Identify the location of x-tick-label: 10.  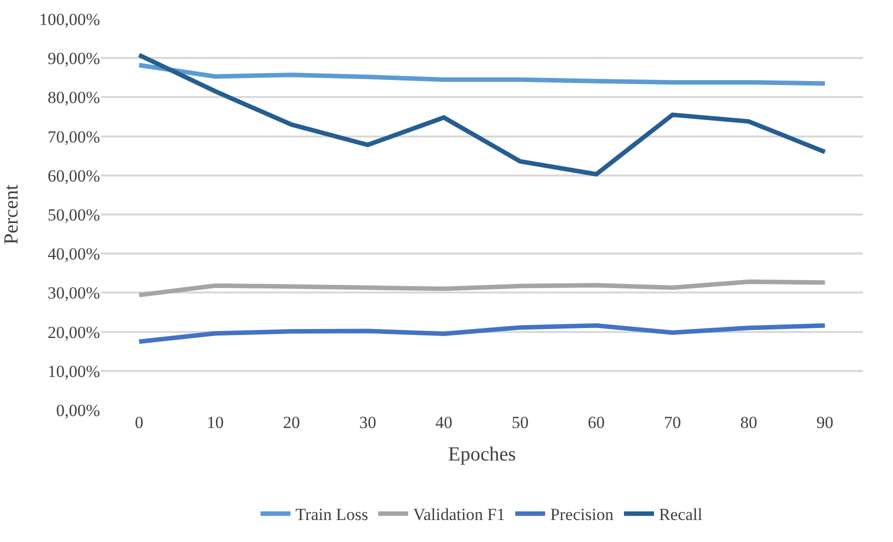
(215, 422).